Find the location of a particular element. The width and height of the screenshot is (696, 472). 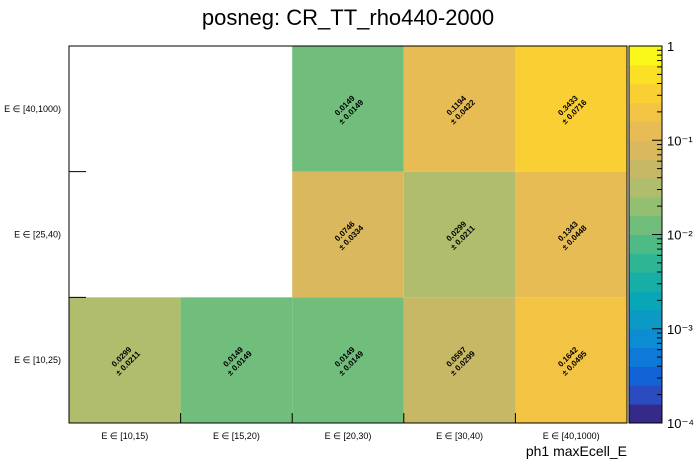

x-tick-label: E ∈ [40,1000) is located at coordinates (571, 436).